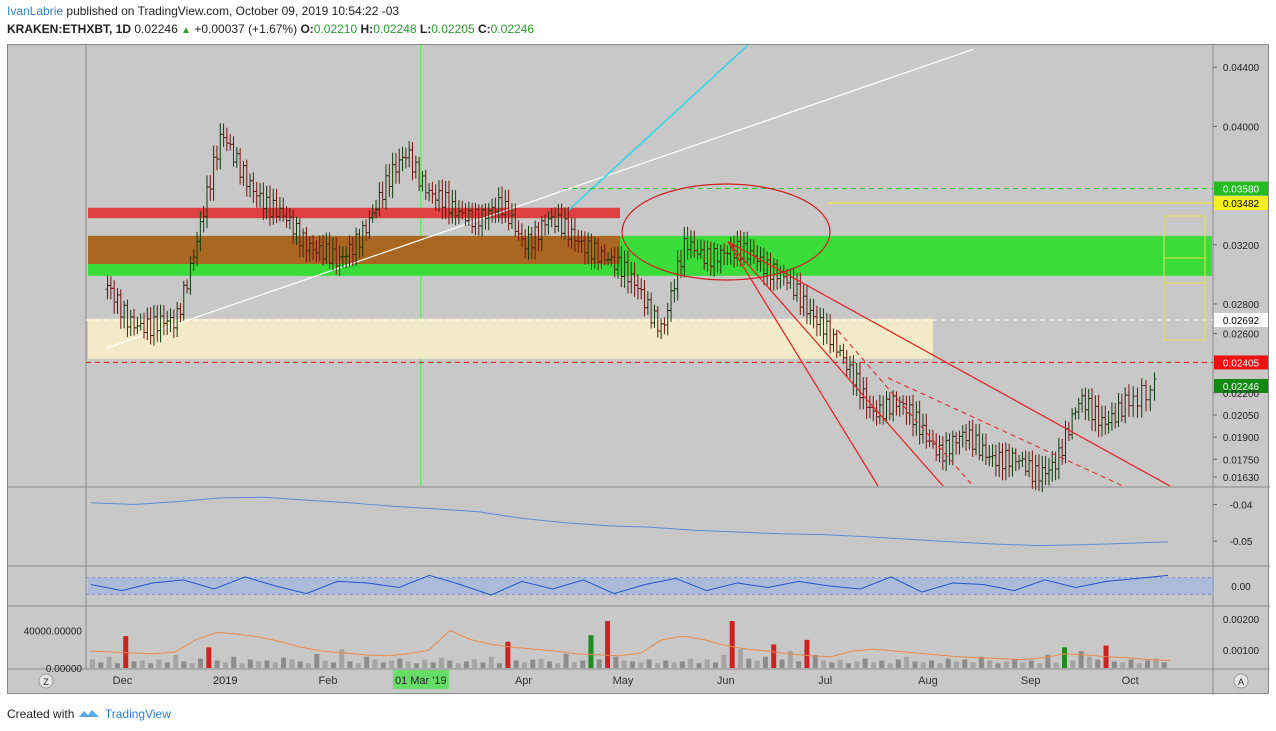 The image size is (1276, 731). I want to click on high-label: H:, so click(367, 29).